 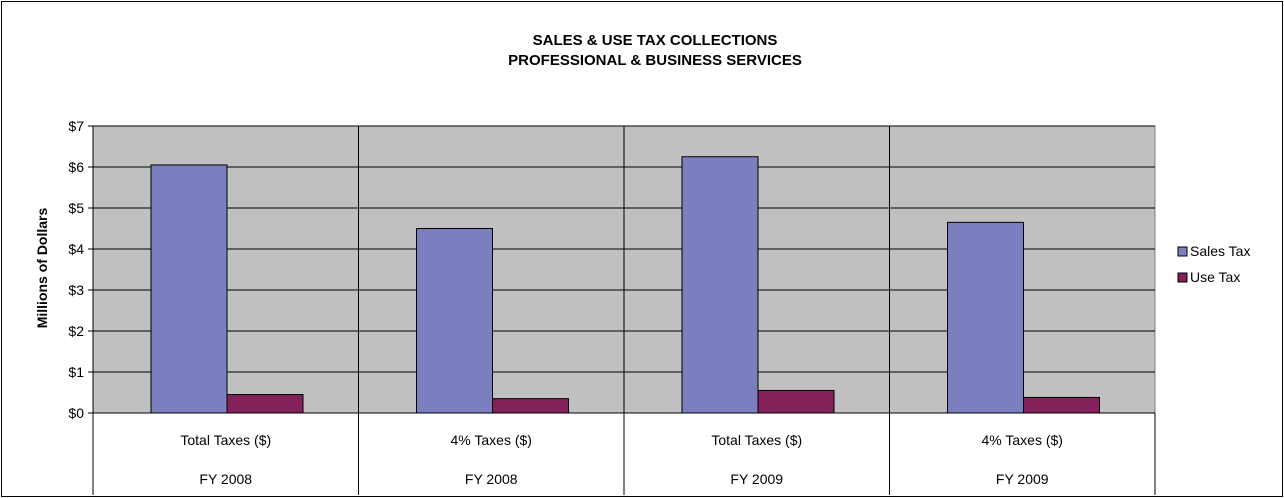 I want to click on y-axis-label: Millions of Dollars, so click(x=42, y=268).